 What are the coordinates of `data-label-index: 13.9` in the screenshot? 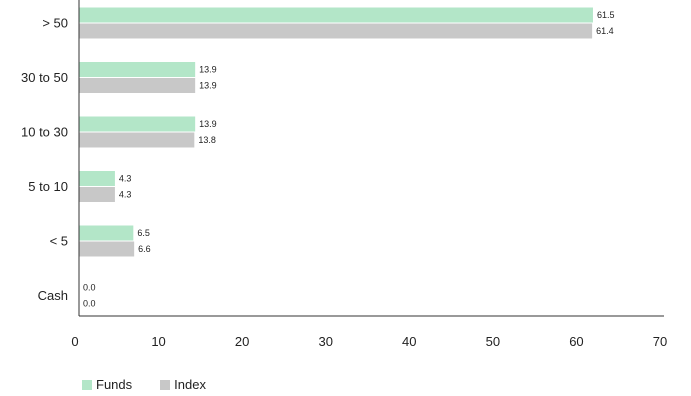 It's located at (208, 86).